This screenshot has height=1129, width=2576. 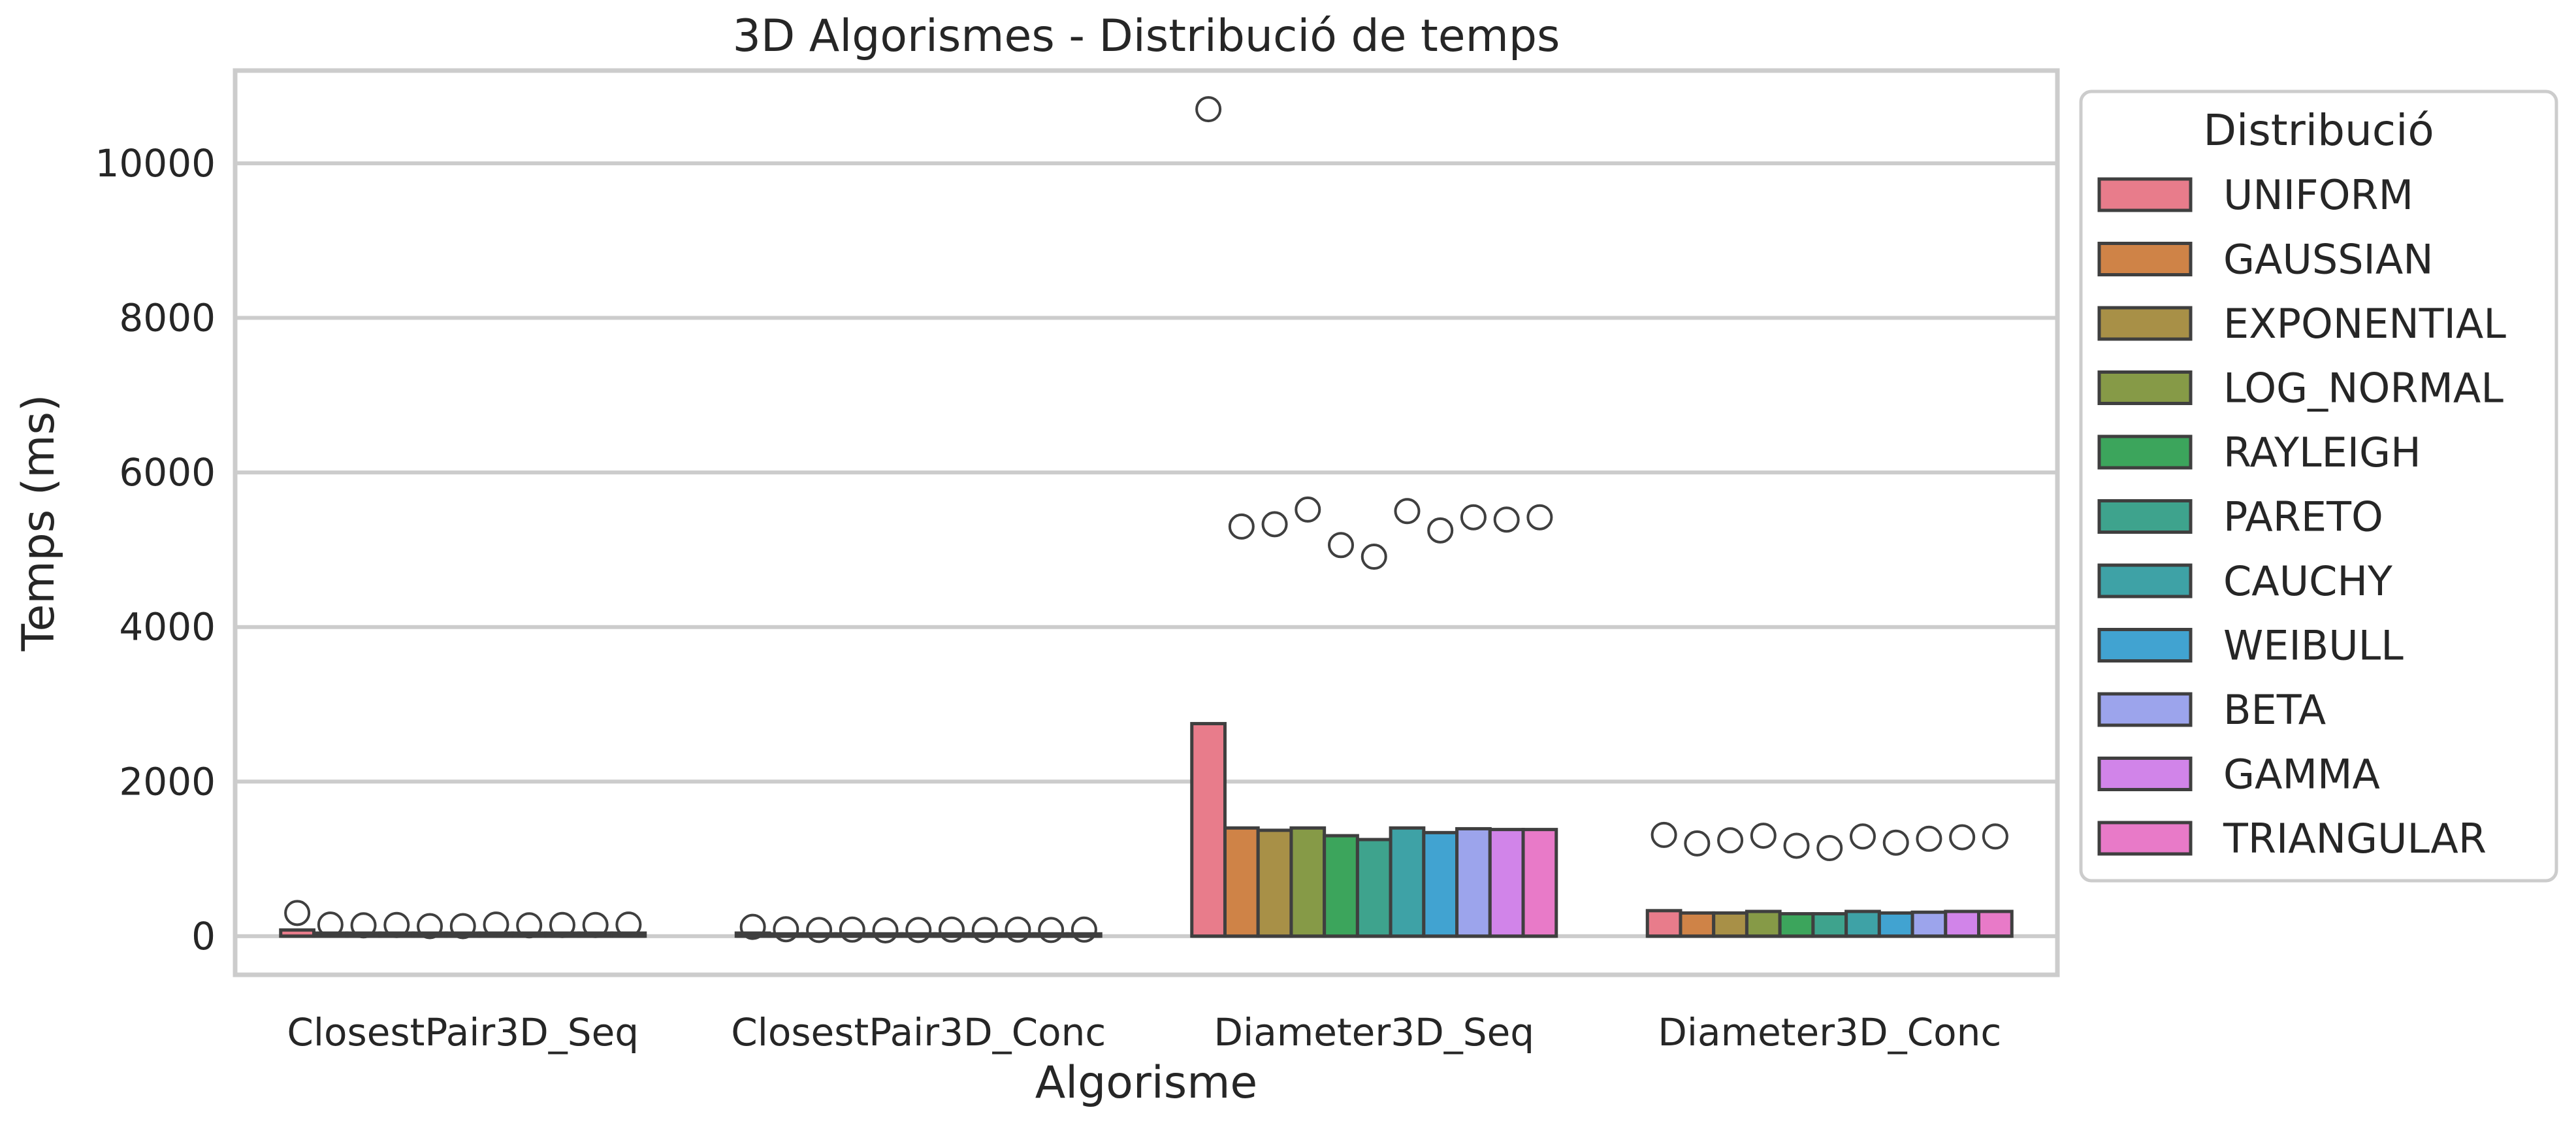 I want to click on x-tick-label: Diameter3D_Conc, so click(x=1829, y=1033).